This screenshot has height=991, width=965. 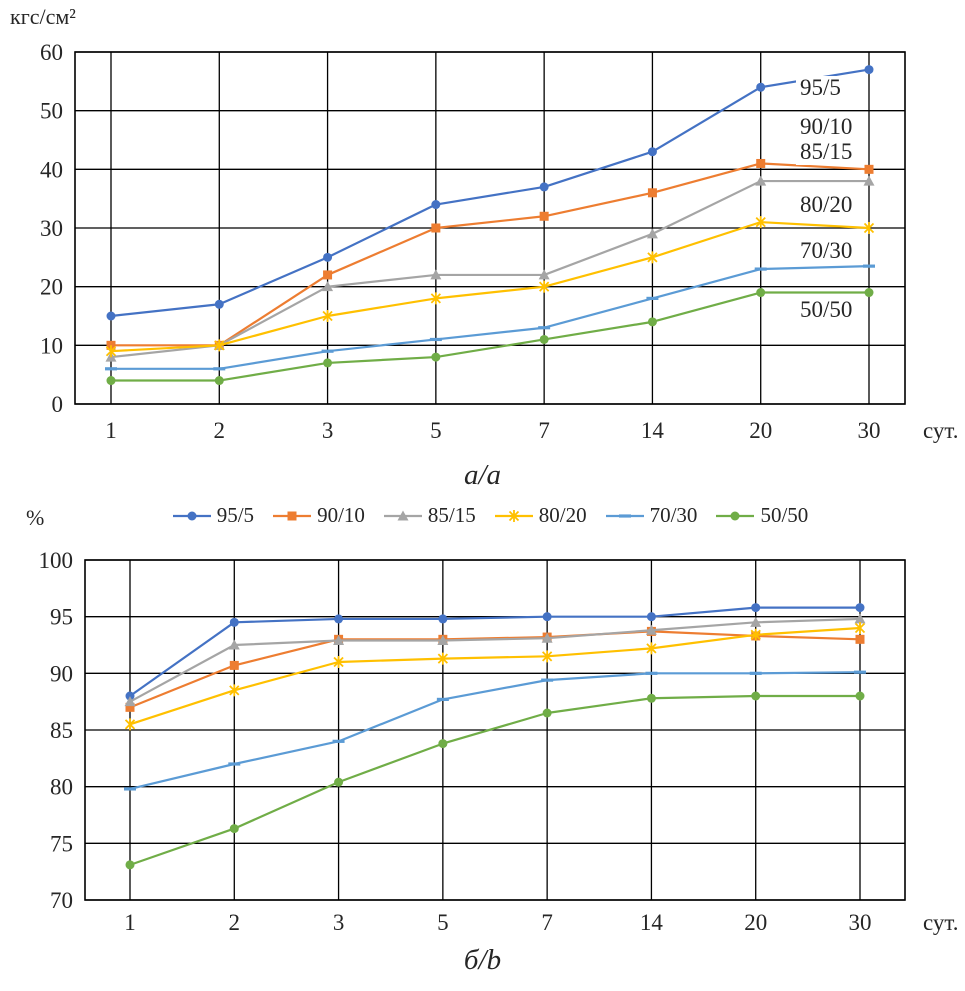 What do you see at coordinates (547, 922) in the screenshot?
I see `x-tick-label: 7` at bounding box center [547, 922].